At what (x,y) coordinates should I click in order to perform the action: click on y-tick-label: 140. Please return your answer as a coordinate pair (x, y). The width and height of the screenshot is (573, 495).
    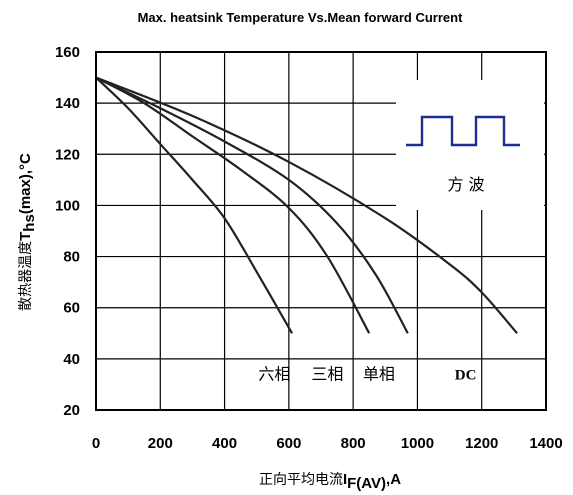
    Looking at the image, I should click on (67, 103).